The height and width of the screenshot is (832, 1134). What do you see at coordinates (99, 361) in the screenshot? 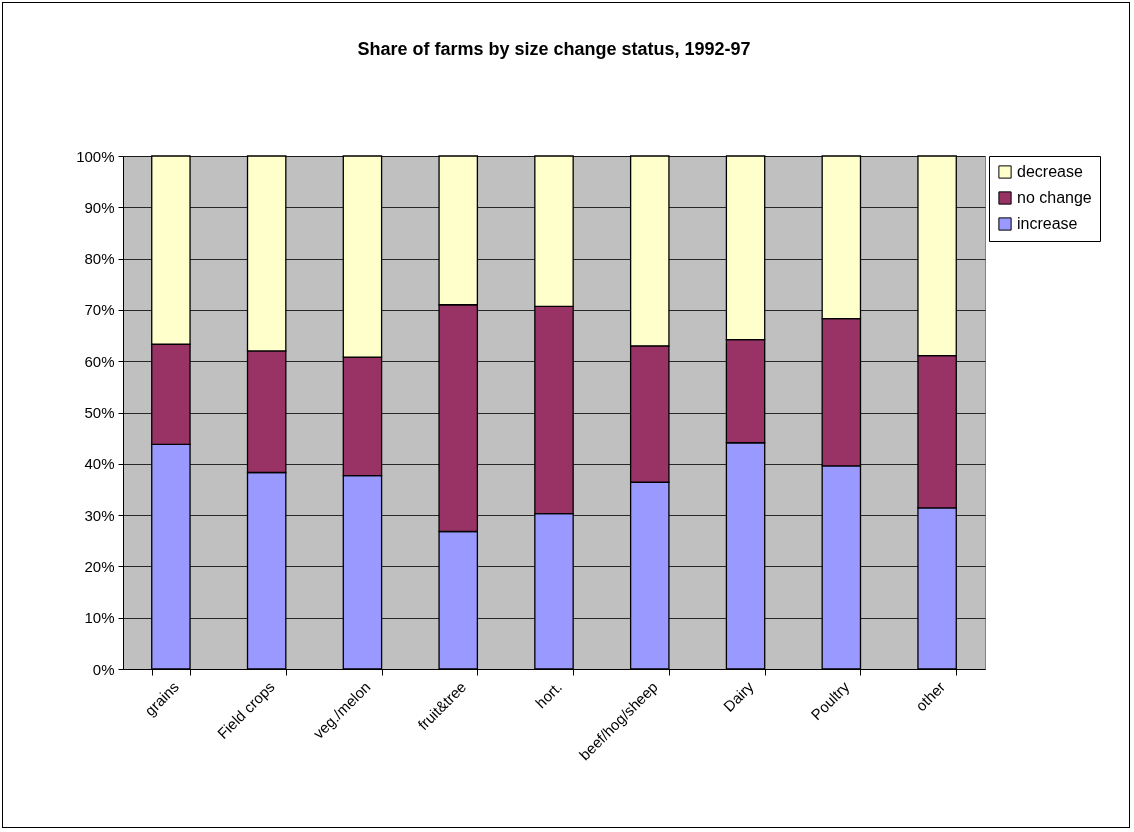
I see `y-tick-label: 60%` at bounding box center [99, 361].